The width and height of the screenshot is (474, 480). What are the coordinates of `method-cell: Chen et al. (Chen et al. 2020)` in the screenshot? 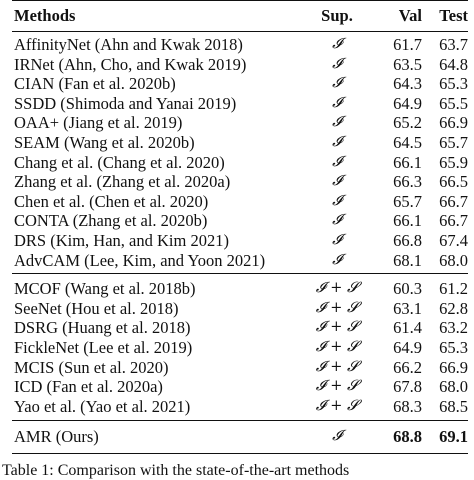 It's located at (111, 201).